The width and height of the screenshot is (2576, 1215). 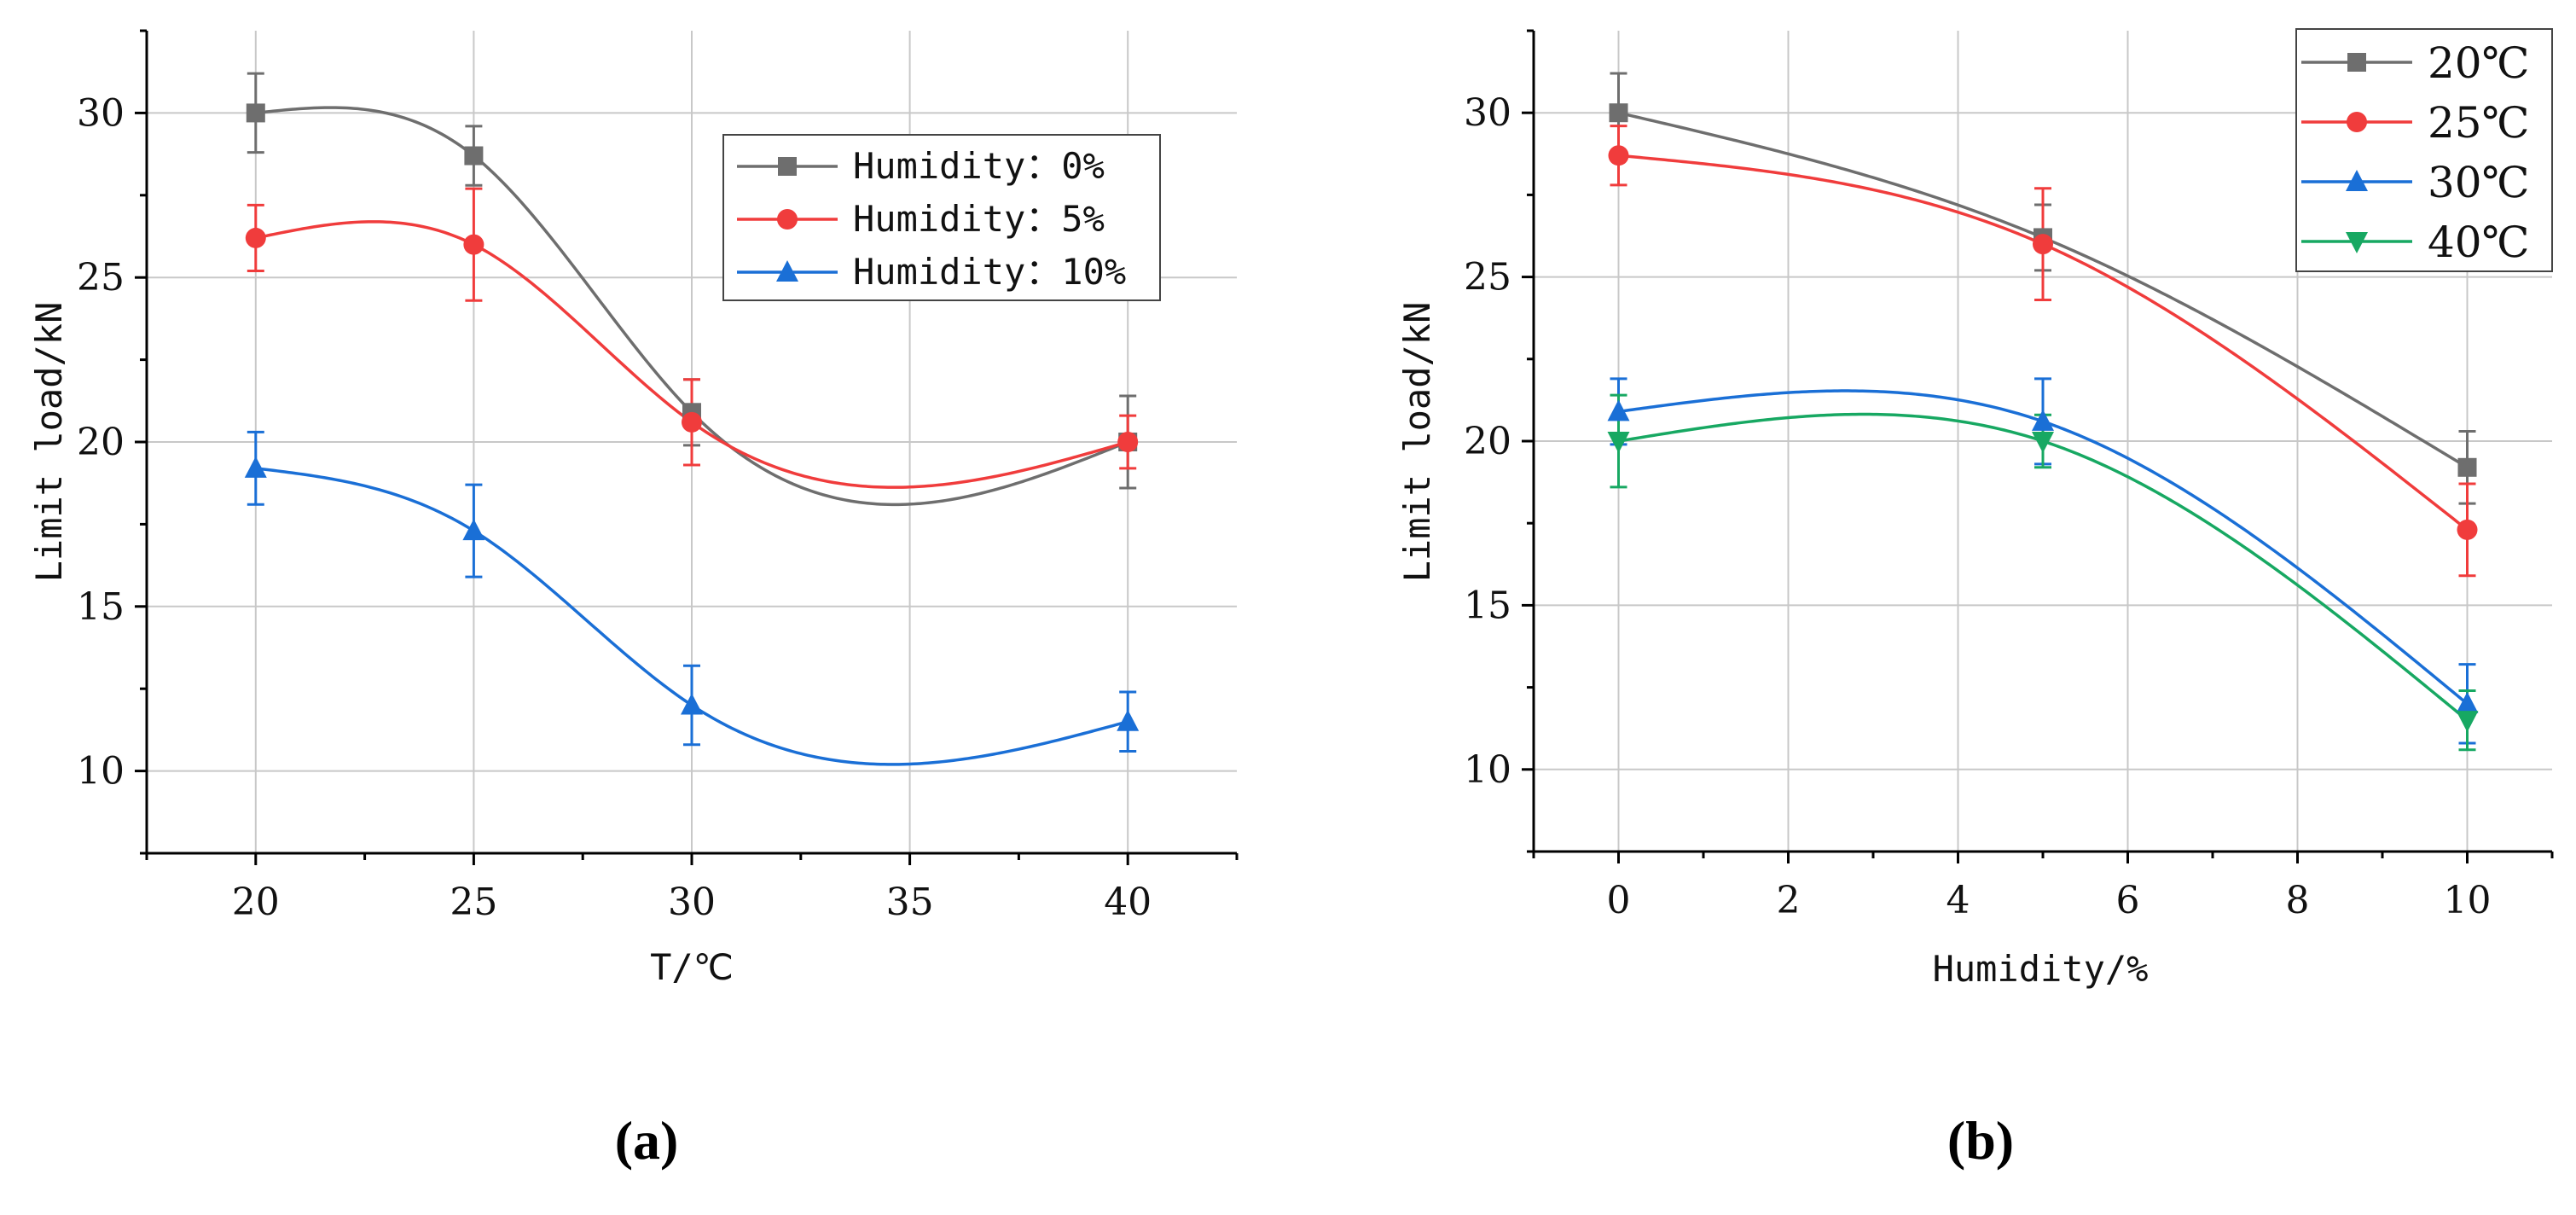 I want to click on x-tick-label: 10, so click(x=2468, y=901).